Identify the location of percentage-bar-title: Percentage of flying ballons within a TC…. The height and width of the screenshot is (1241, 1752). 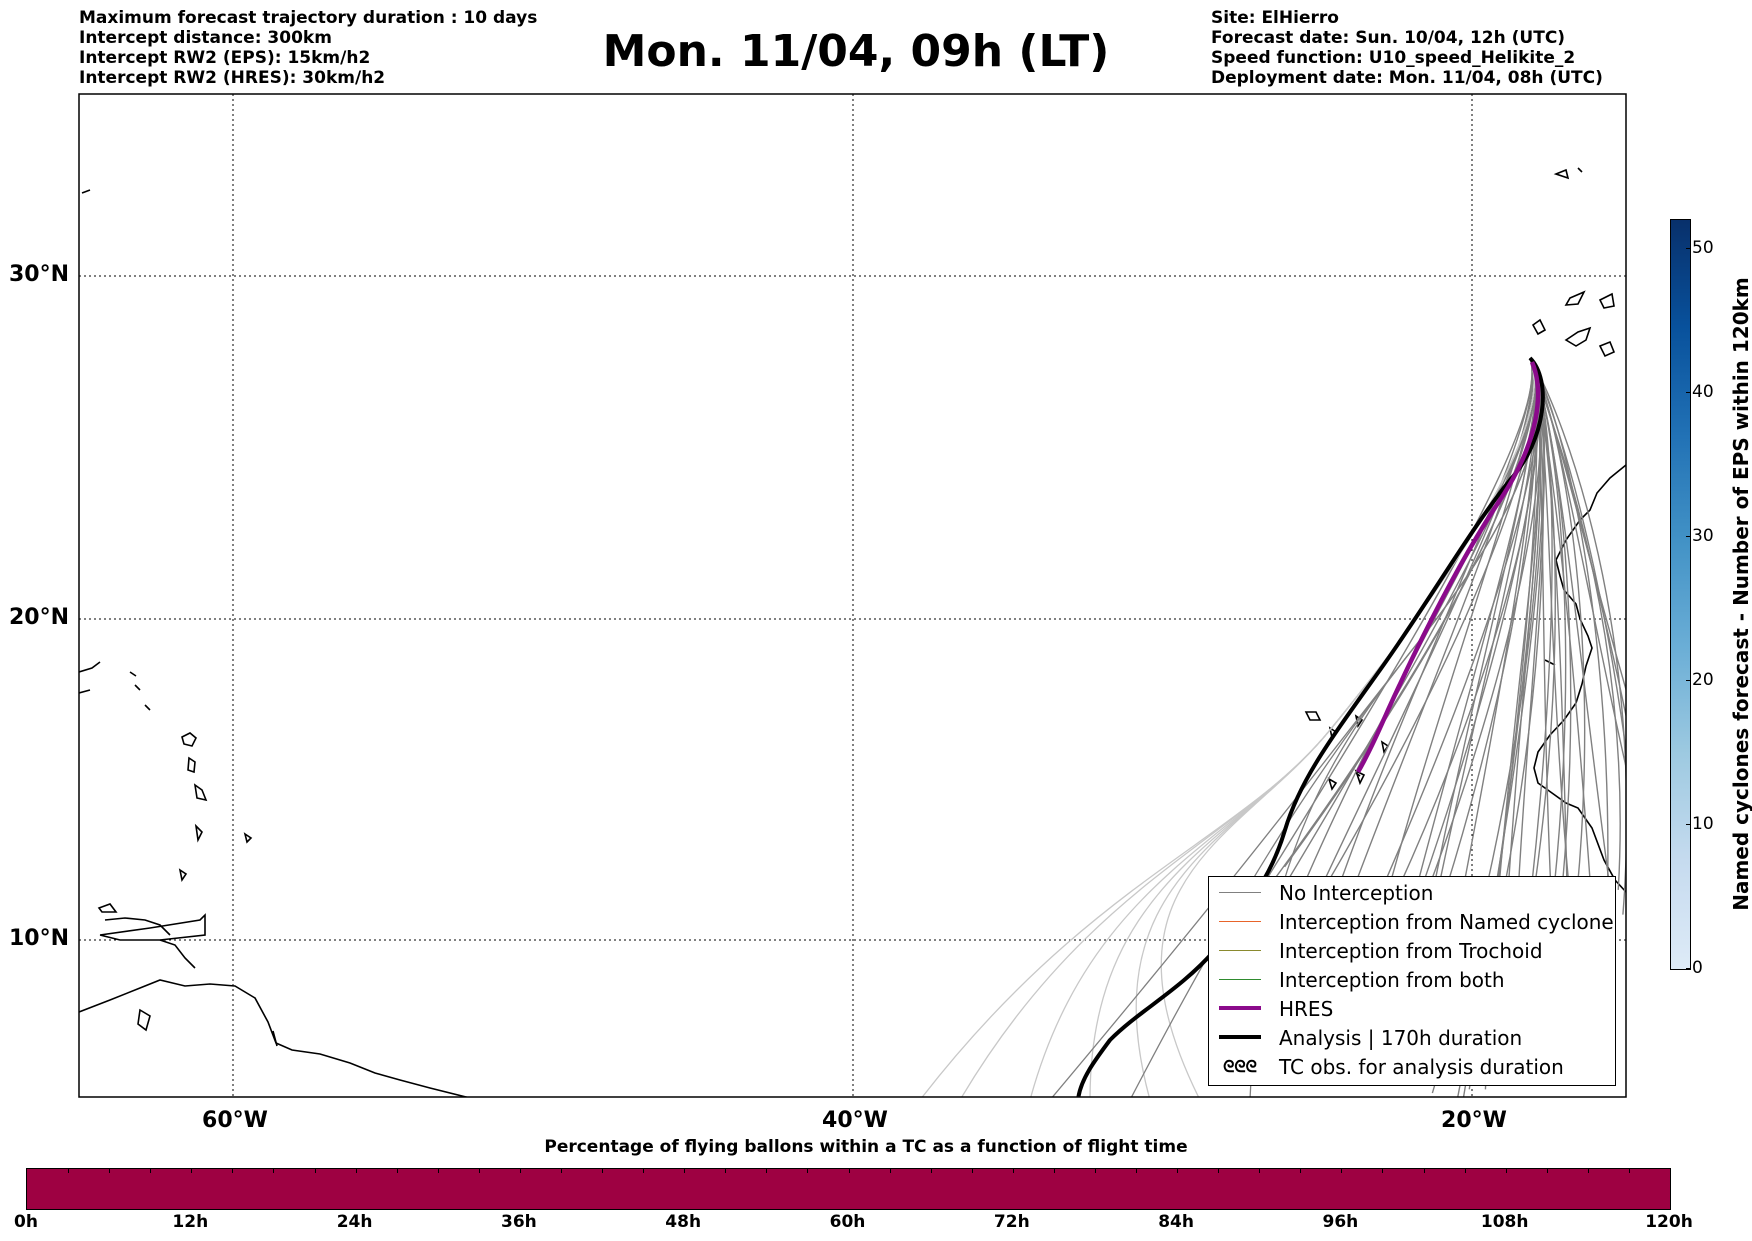
(866, 1147).